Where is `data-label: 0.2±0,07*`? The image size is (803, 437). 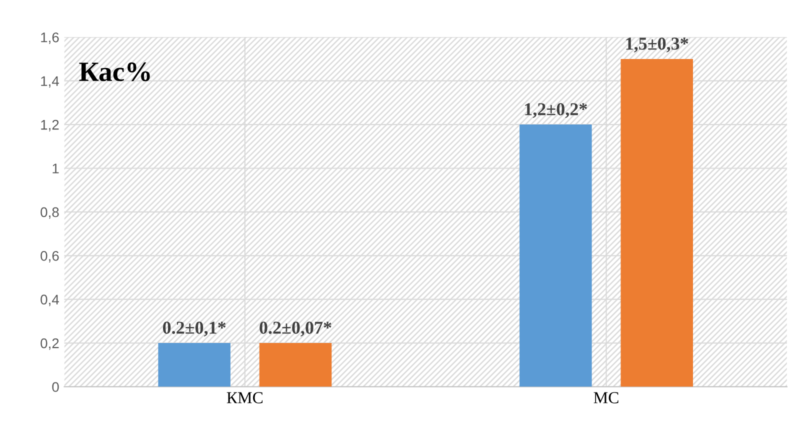 data-label: 0.2±0,07* is located at coordinates (296, 329).